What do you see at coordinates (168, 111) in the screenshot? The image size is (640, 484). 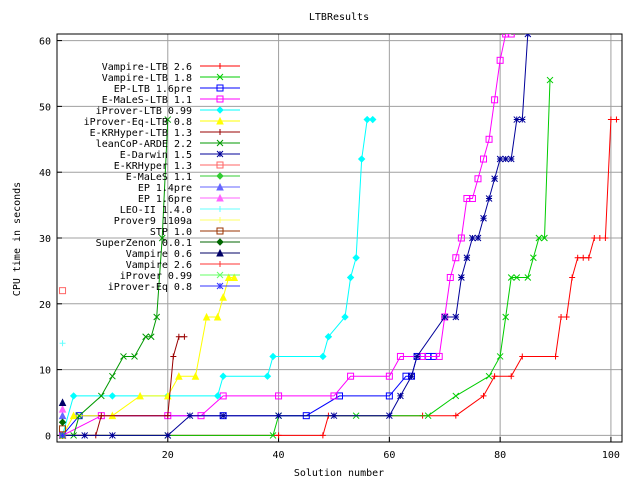 I see `legend-item: iProver-LTB 0.99` at bounding box center [168, 111].